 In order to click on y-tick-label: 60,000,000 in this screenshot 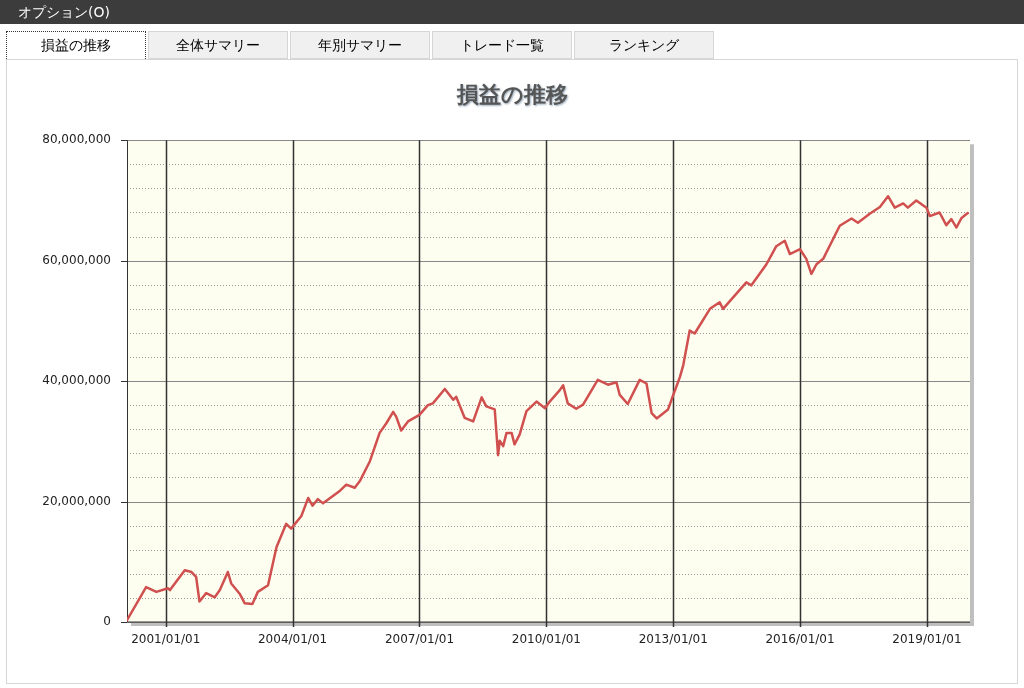, I will do `click(76, 259)`.